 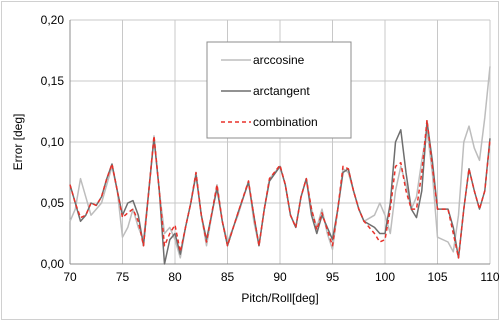 What do you see at coordinates (175, 277) in the screenshot?
I see `x-tick-label-2: 80` at bounding box center [175, 277].